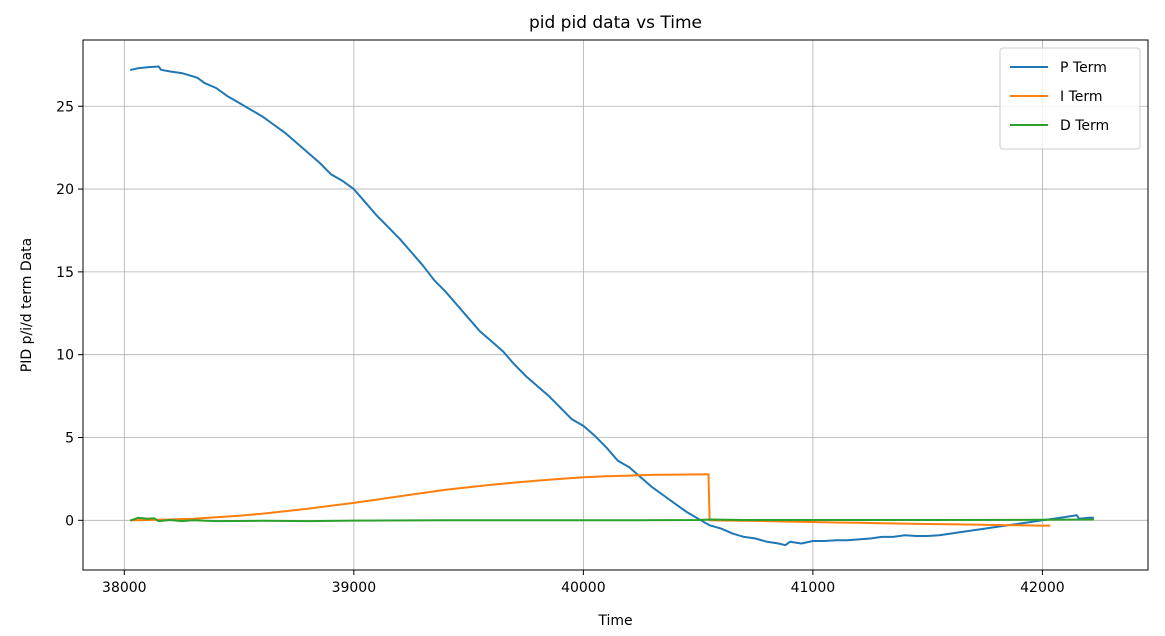 This screenshot has height=636, width=1165. What do you see at coordinates (614, 621) in the screenshot?
I see `x-axis-label: Time` at bounding box center [614, 621].